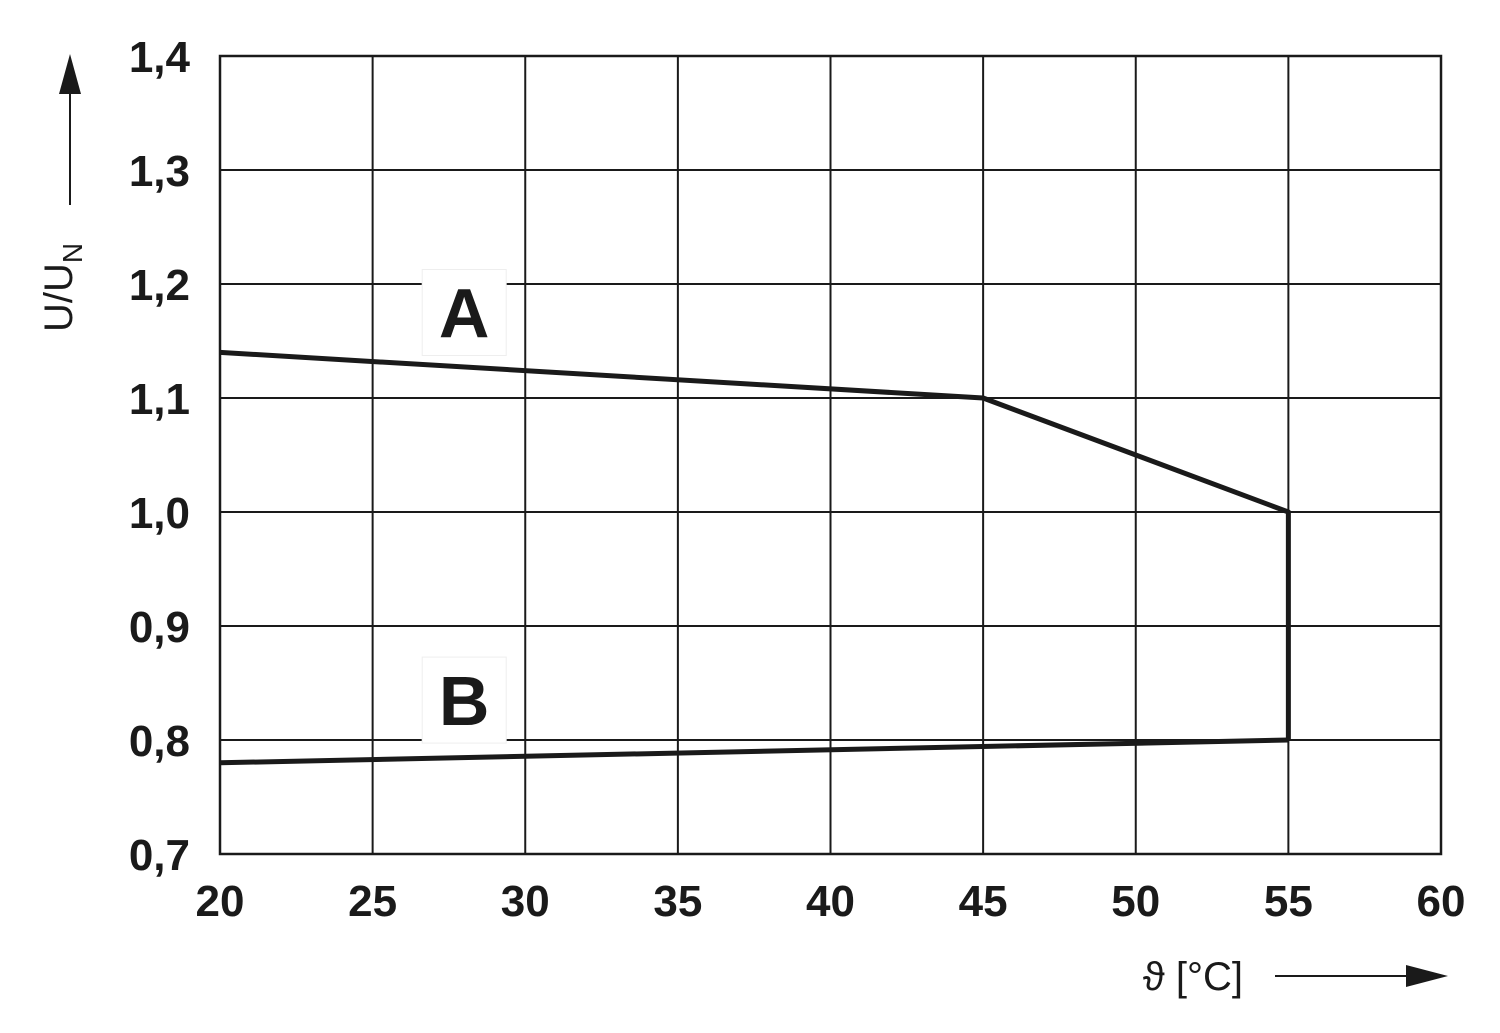  I want to click on x-tick-label: 40, so click(830, 901).